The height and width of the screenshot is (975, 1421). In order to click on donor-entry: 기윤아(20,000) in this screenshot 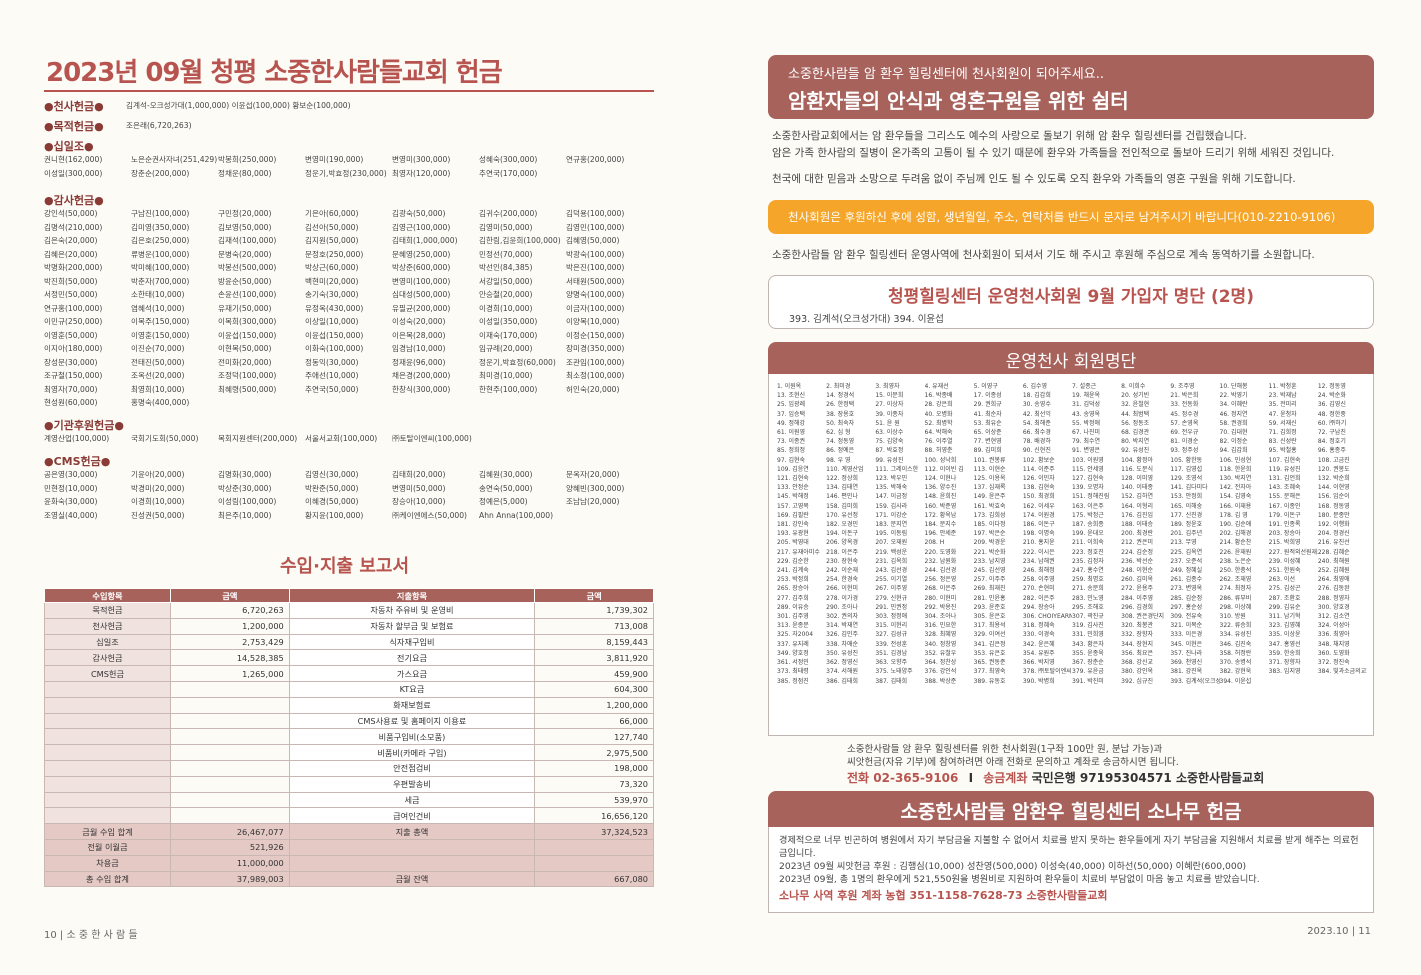, I will do `click(158, 474)`.